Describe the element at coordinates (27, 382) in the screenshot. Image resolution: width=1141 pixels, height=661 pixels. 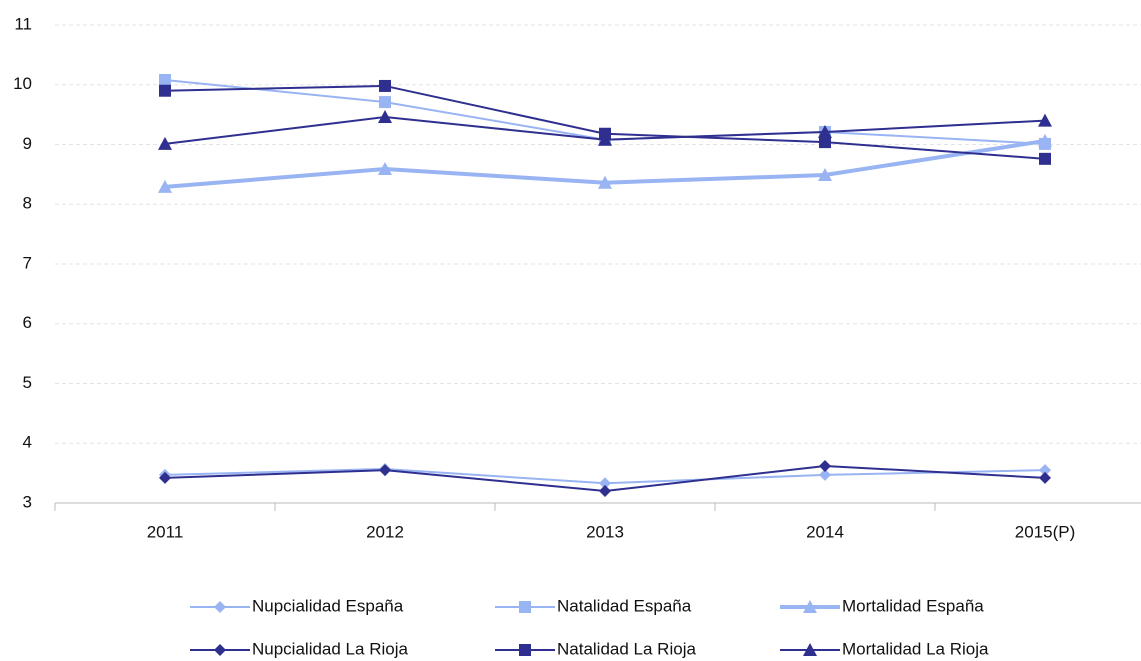
I see `y-tick-label: 5` at that location.